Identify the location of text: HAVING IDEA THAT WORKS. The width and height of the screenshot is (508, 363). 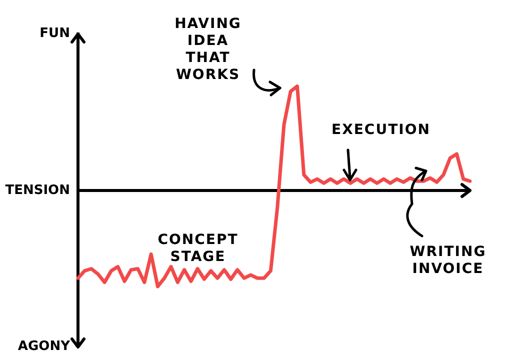
(208, 50).